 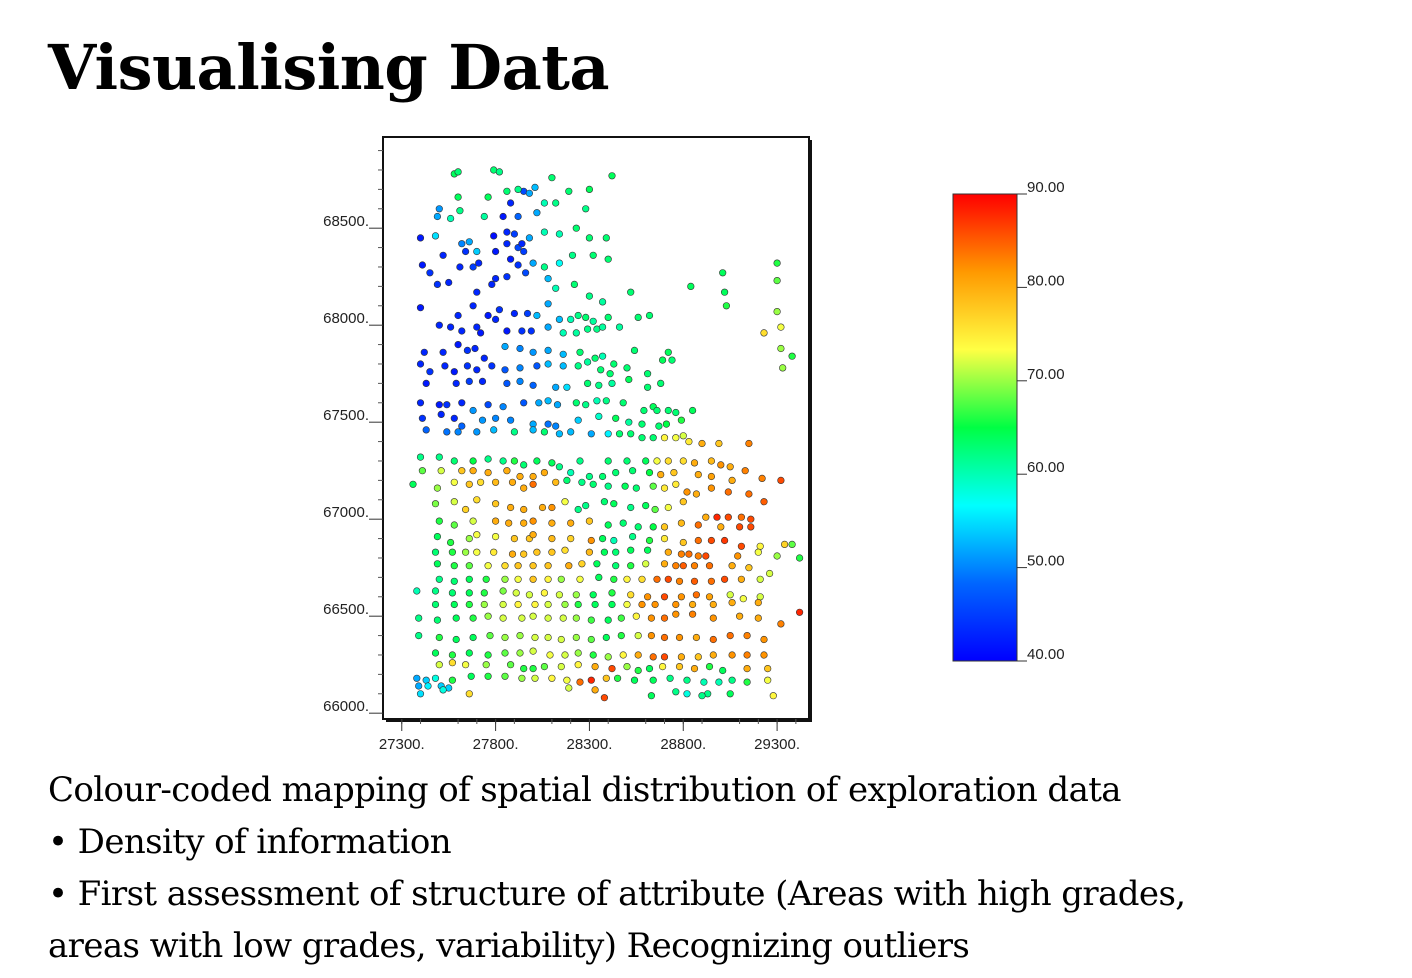 I want to click on bullet-density: • Density of information, so click(x=250, y=842).